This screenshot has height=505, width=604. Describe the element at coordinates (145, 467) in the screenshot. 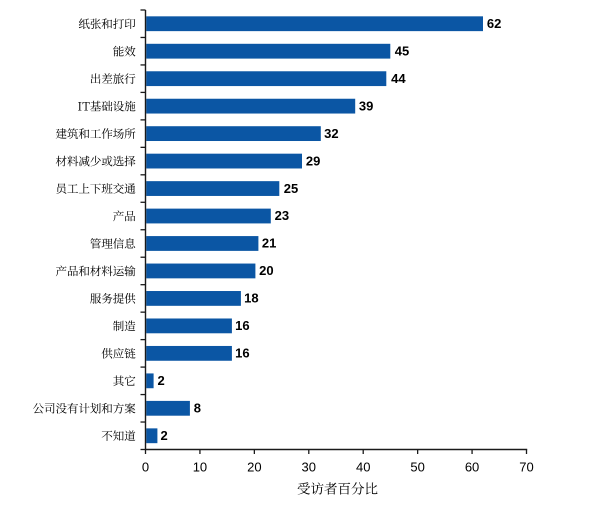

I see `svg-text: 0` at that location.